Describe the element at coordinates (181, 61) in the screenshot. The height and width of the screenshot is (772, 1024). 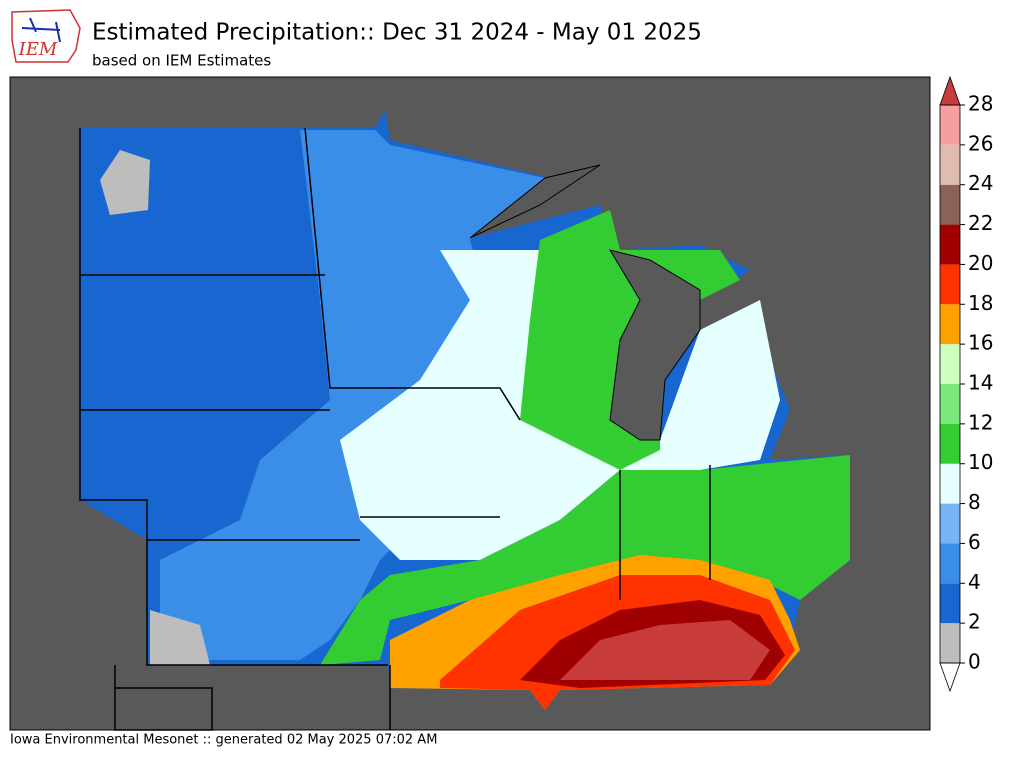
I see `subtitle: based on IEM Estimates` at that location.